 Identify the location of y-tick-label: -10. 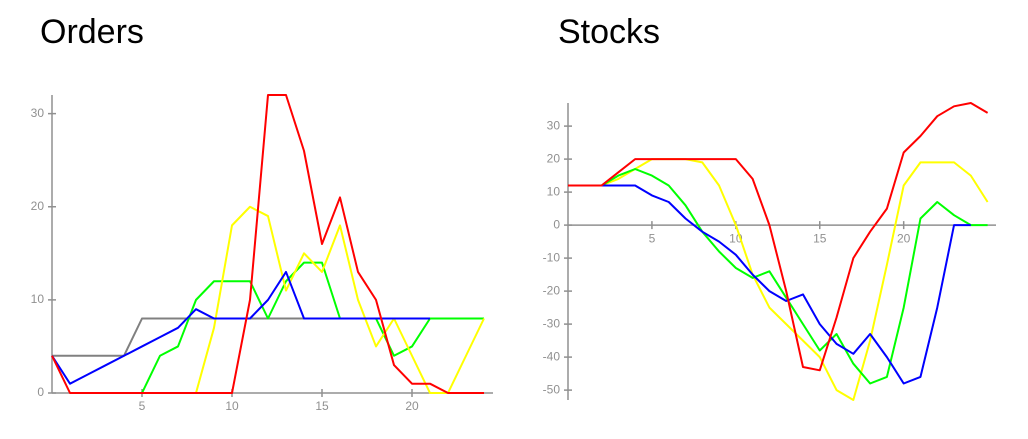
(552, 257).